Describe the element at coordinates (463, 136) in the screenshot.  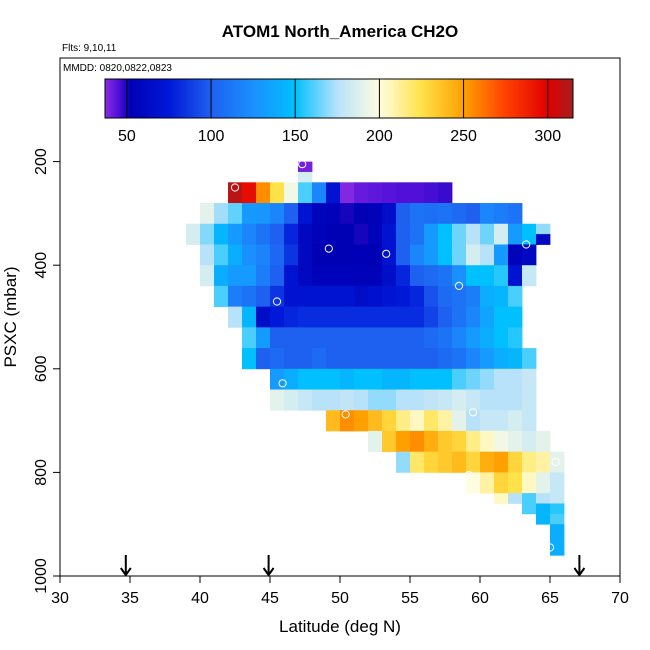
I see `colorbar-tick-label: 250` at that location.